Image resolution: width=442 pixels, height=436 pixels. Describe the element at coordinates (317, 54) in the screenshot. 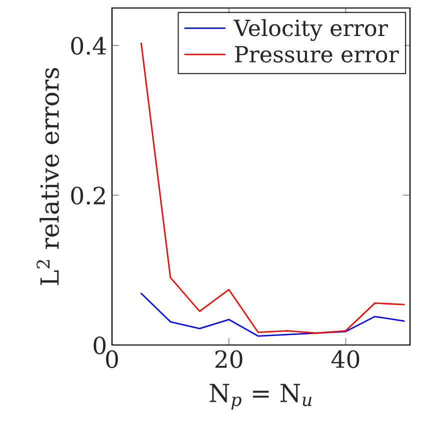

I see `legend-label: Pressure error` at that location.